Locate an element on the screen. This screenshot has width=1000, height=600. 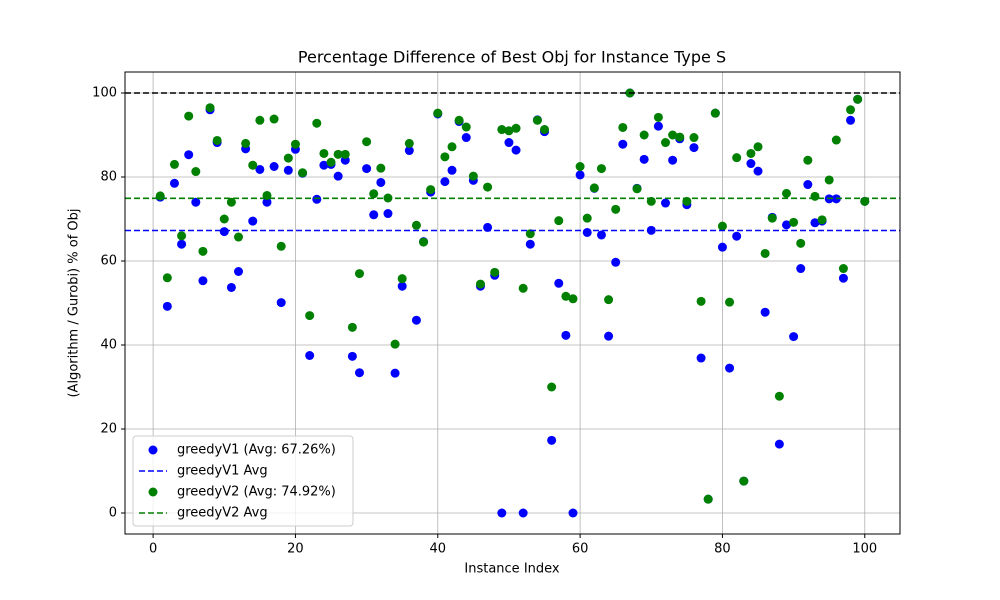
x-tick-label: 40 is located at coordinates (438, 549).